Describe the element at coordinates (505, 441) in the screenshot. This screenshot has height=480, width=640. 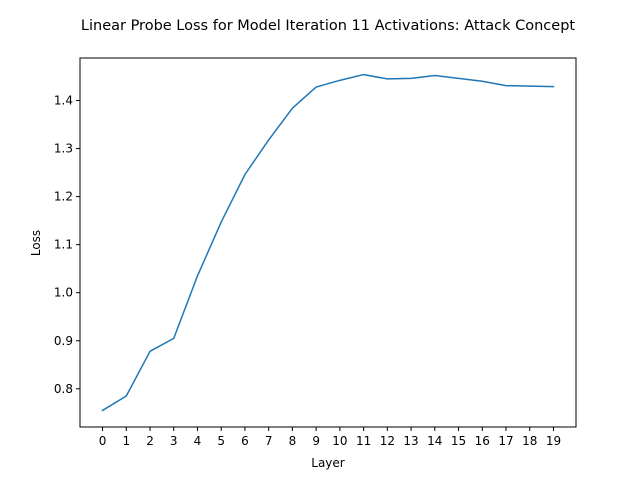
I see `x-tick-label: 17` at that location.